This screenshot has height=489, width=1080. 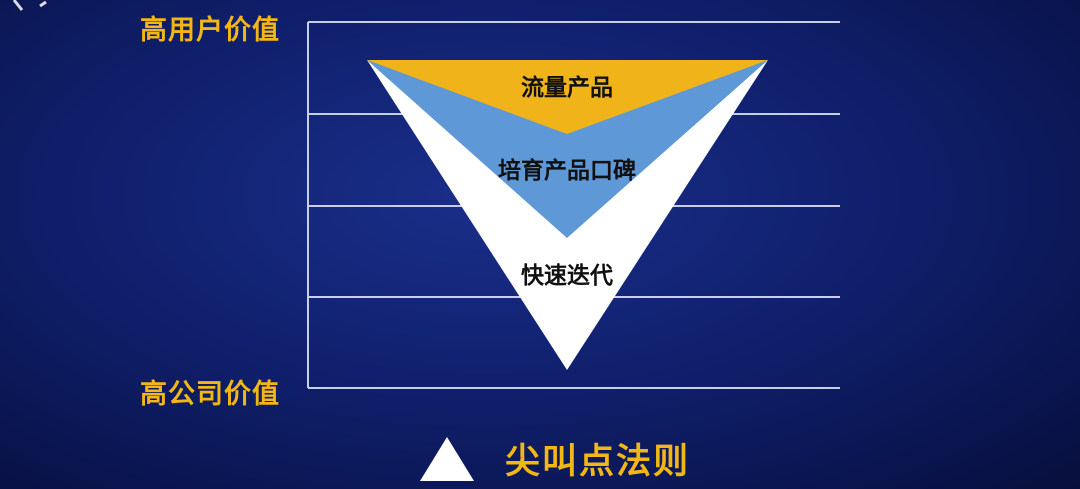 What do you see at coordinates (447, 459) in the screenshot?
I see `triangle-icon` at bounding box center [447, 459].